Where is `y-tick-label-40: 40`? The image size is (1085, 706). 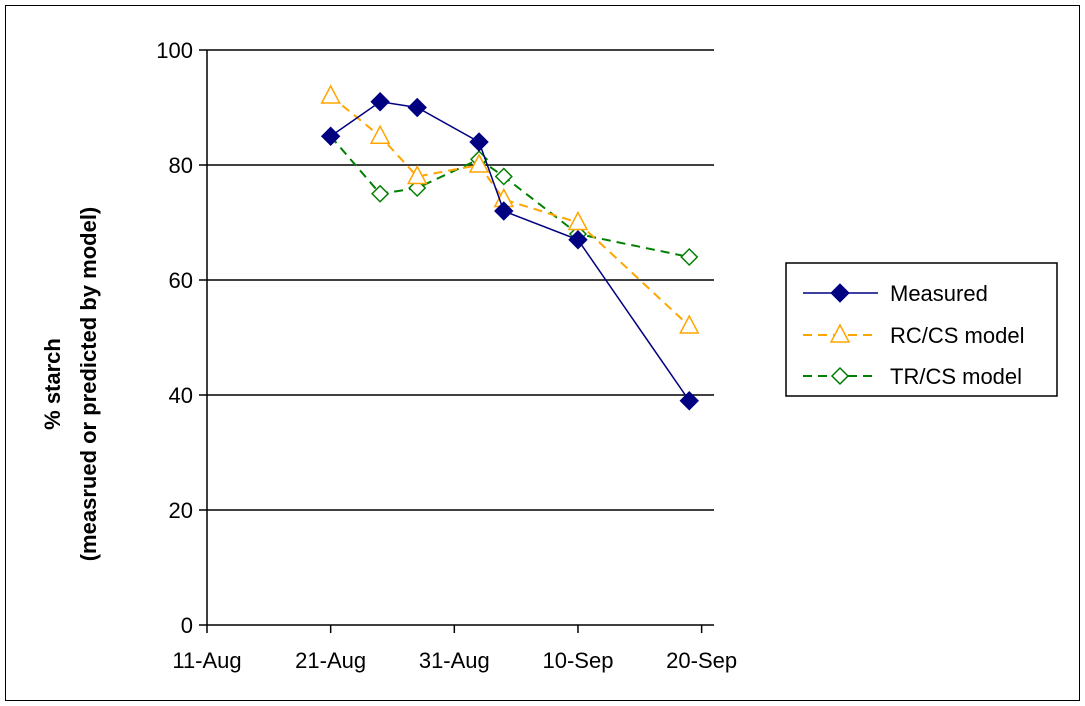 y-tick-label-40: 40 is located at coordinates (181, 395).